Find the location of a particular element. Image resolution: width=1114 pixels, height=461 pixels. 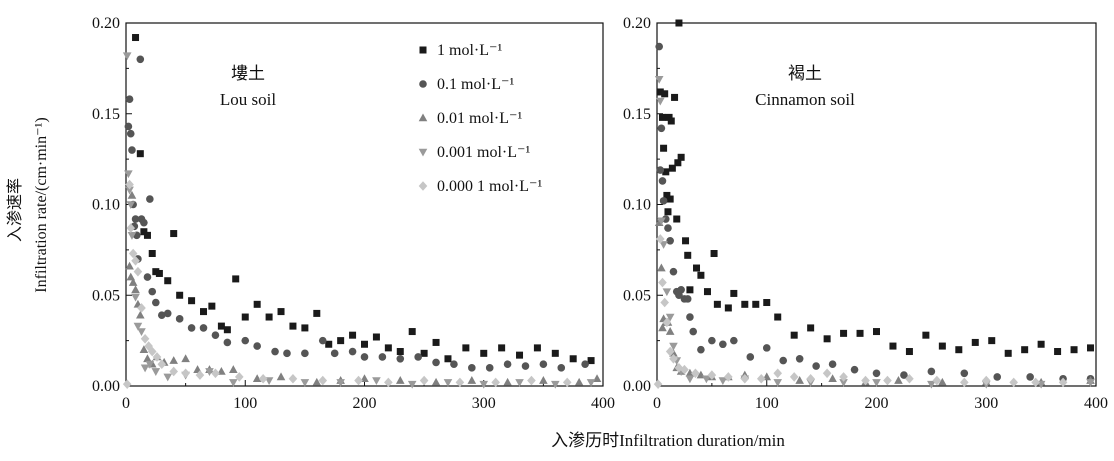

panel-title-cn: 褐土 is located at coordinates (805, 73).